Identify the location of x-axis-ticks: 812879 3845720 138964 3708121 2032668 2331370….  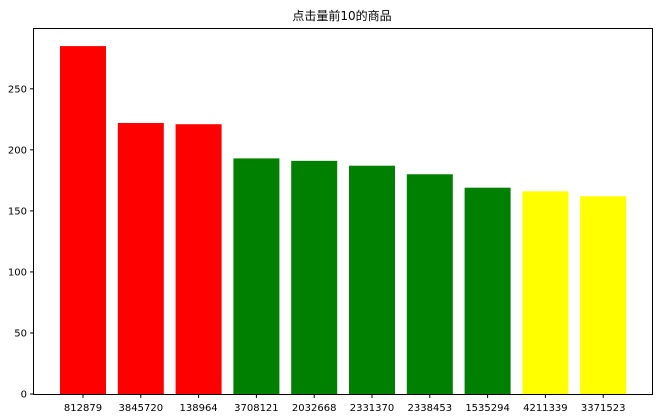
(345, 404).